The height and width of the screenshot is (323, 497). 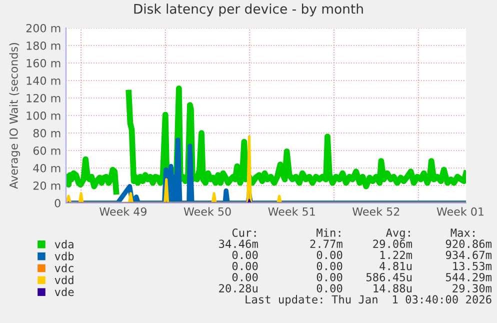 What do you see at coordinates (462, 232) in the screenshot?
I see `text: Max:` at bounding box center [462, 232].